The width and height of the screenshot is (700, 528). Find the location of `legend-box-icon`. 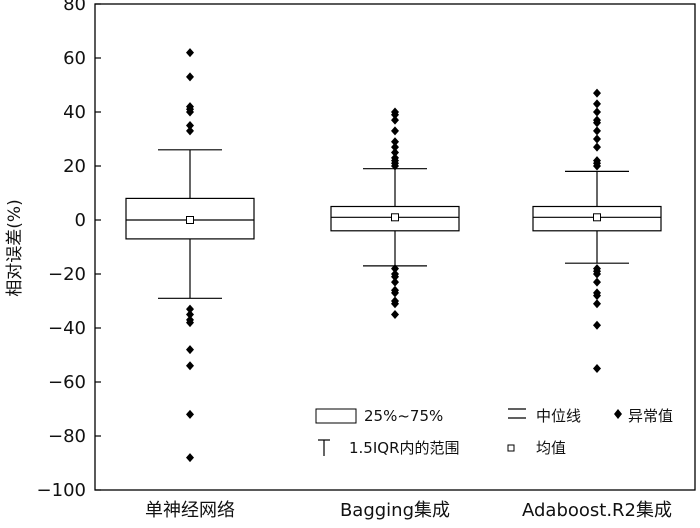

legend-box-icon is located at coordinates (336, 416).